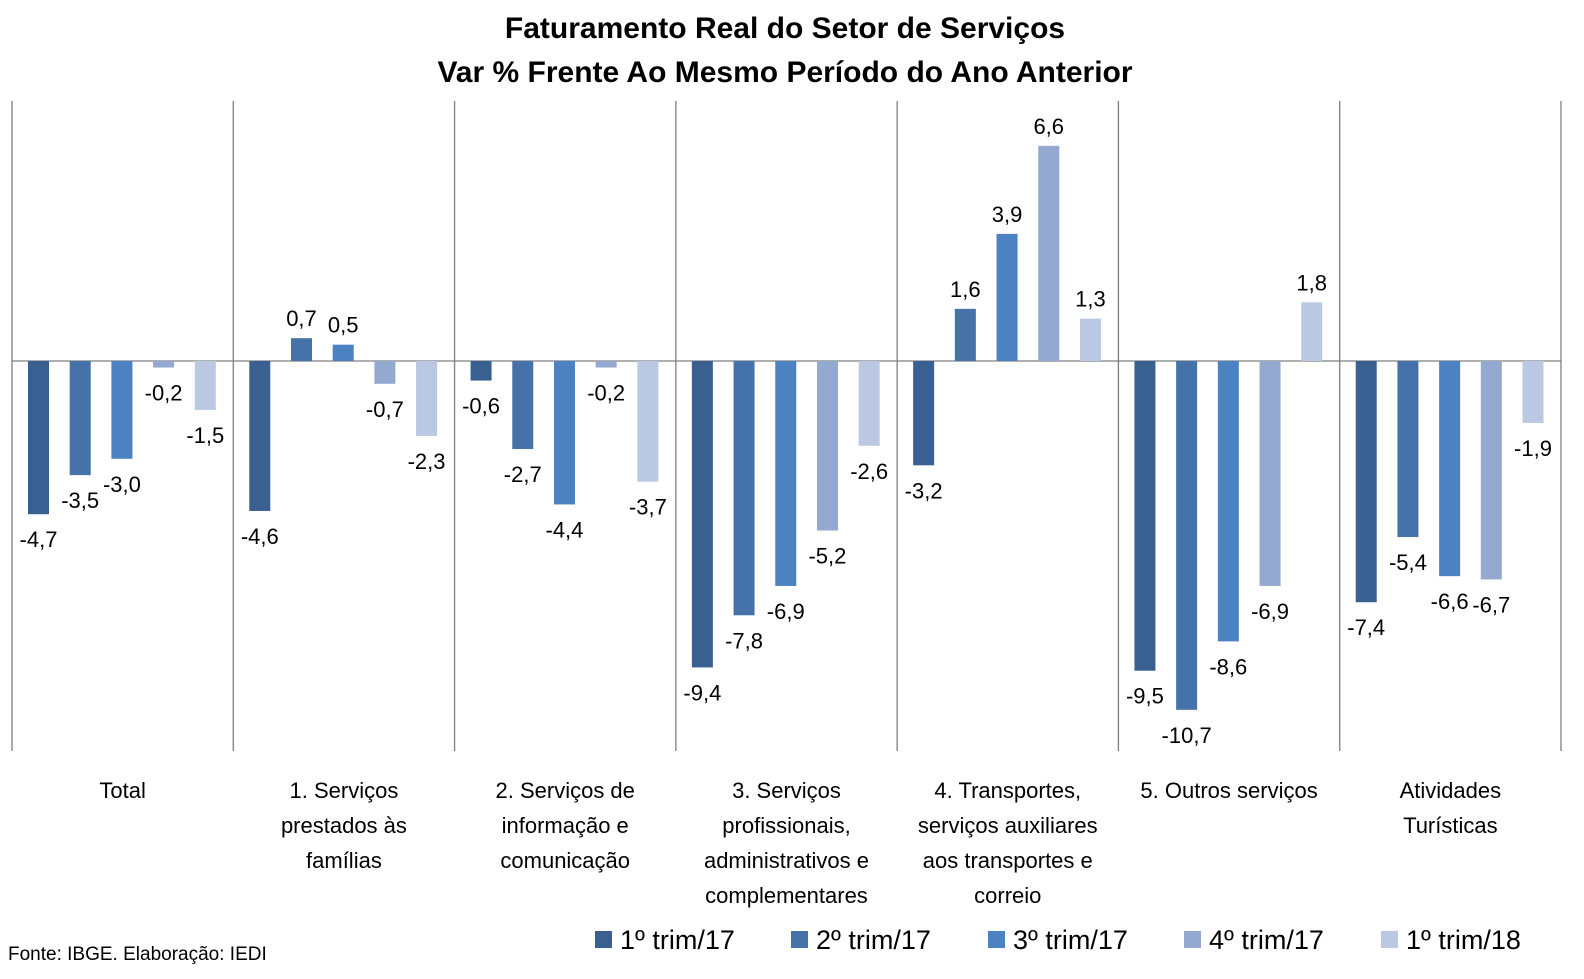  I want to click on data-label: -0,6, so click(481, 406).